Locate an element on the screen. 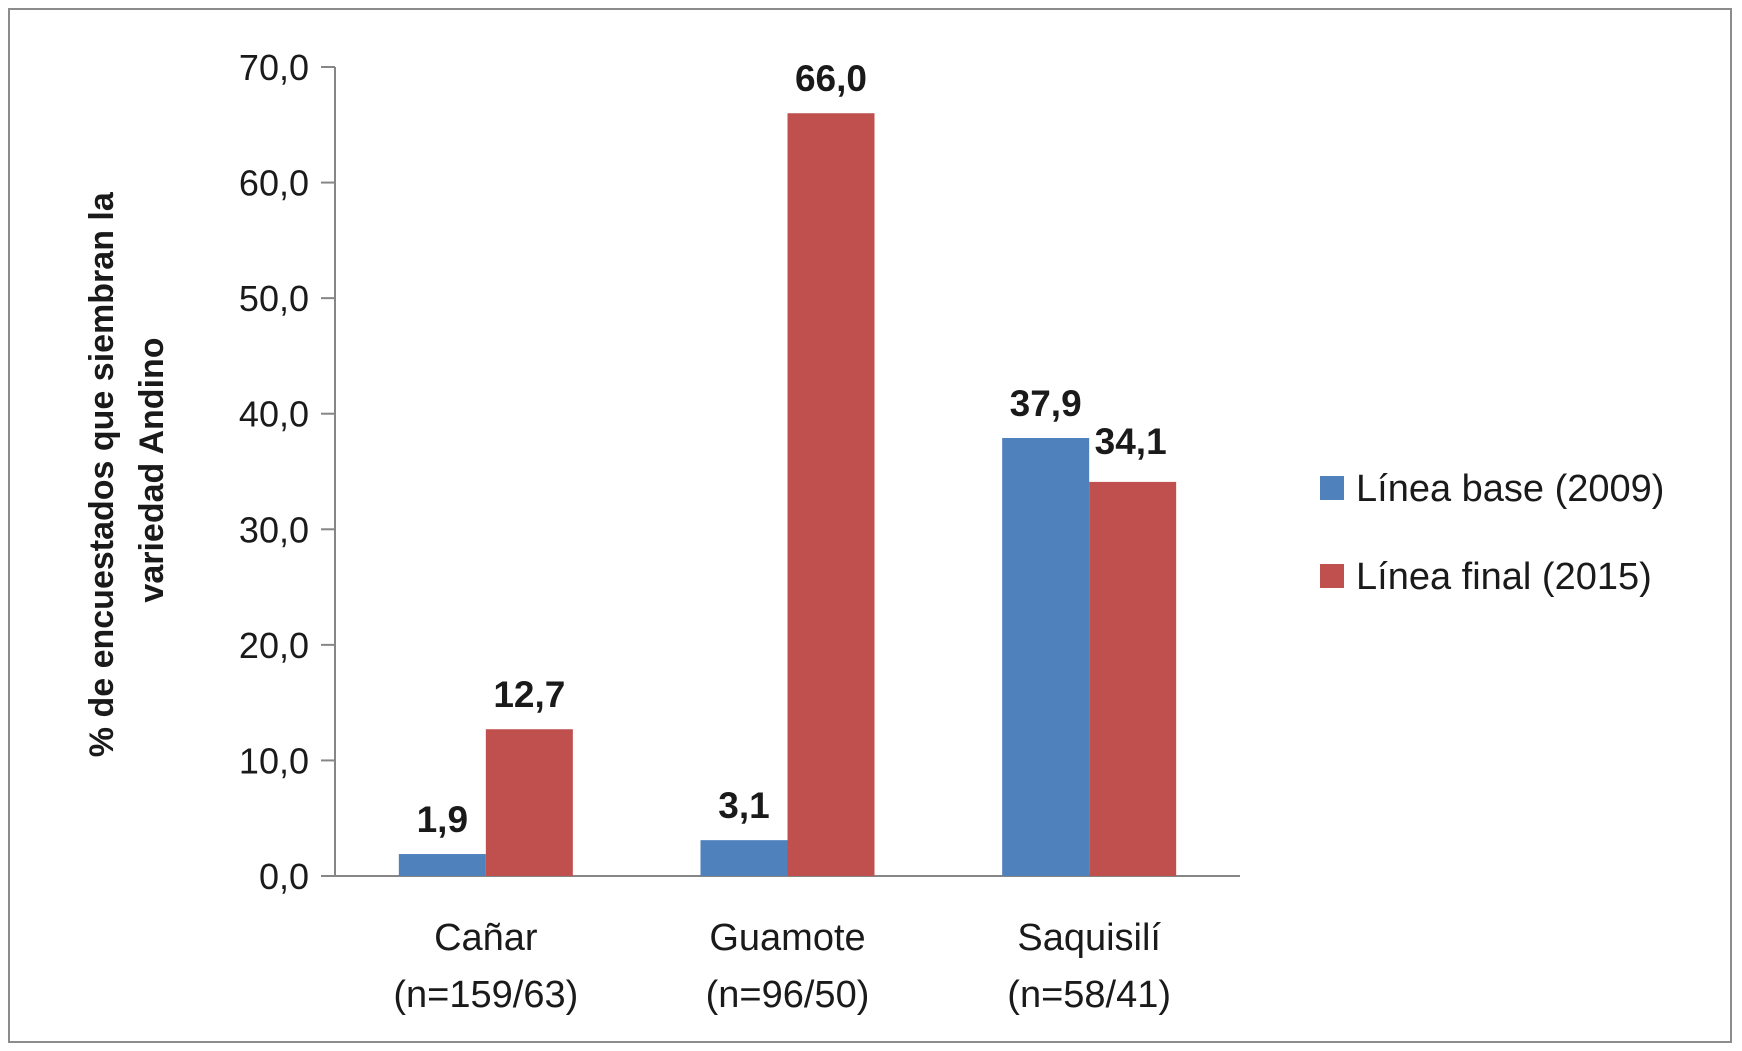 The width and height of the screenshot is (1742, 1051). y-tick-label: 0,0 is located at coordinates (284, 876).